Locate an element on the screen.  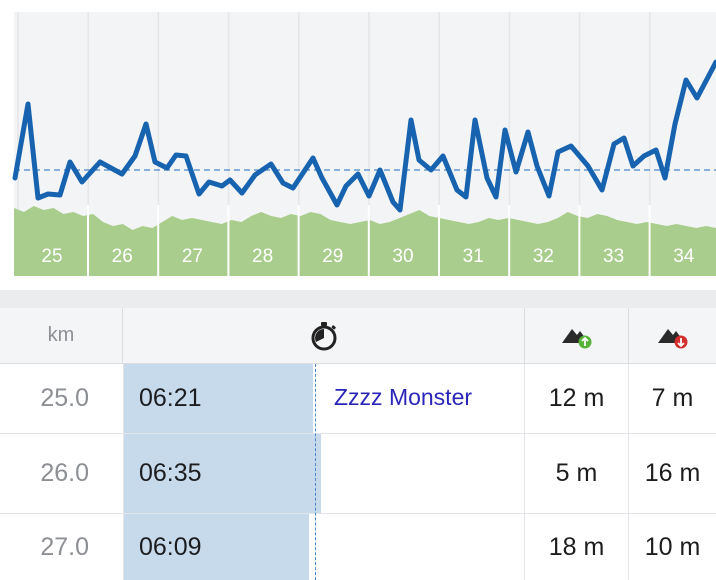
km-marker-label: 27 is located at coordinates (192, 256).